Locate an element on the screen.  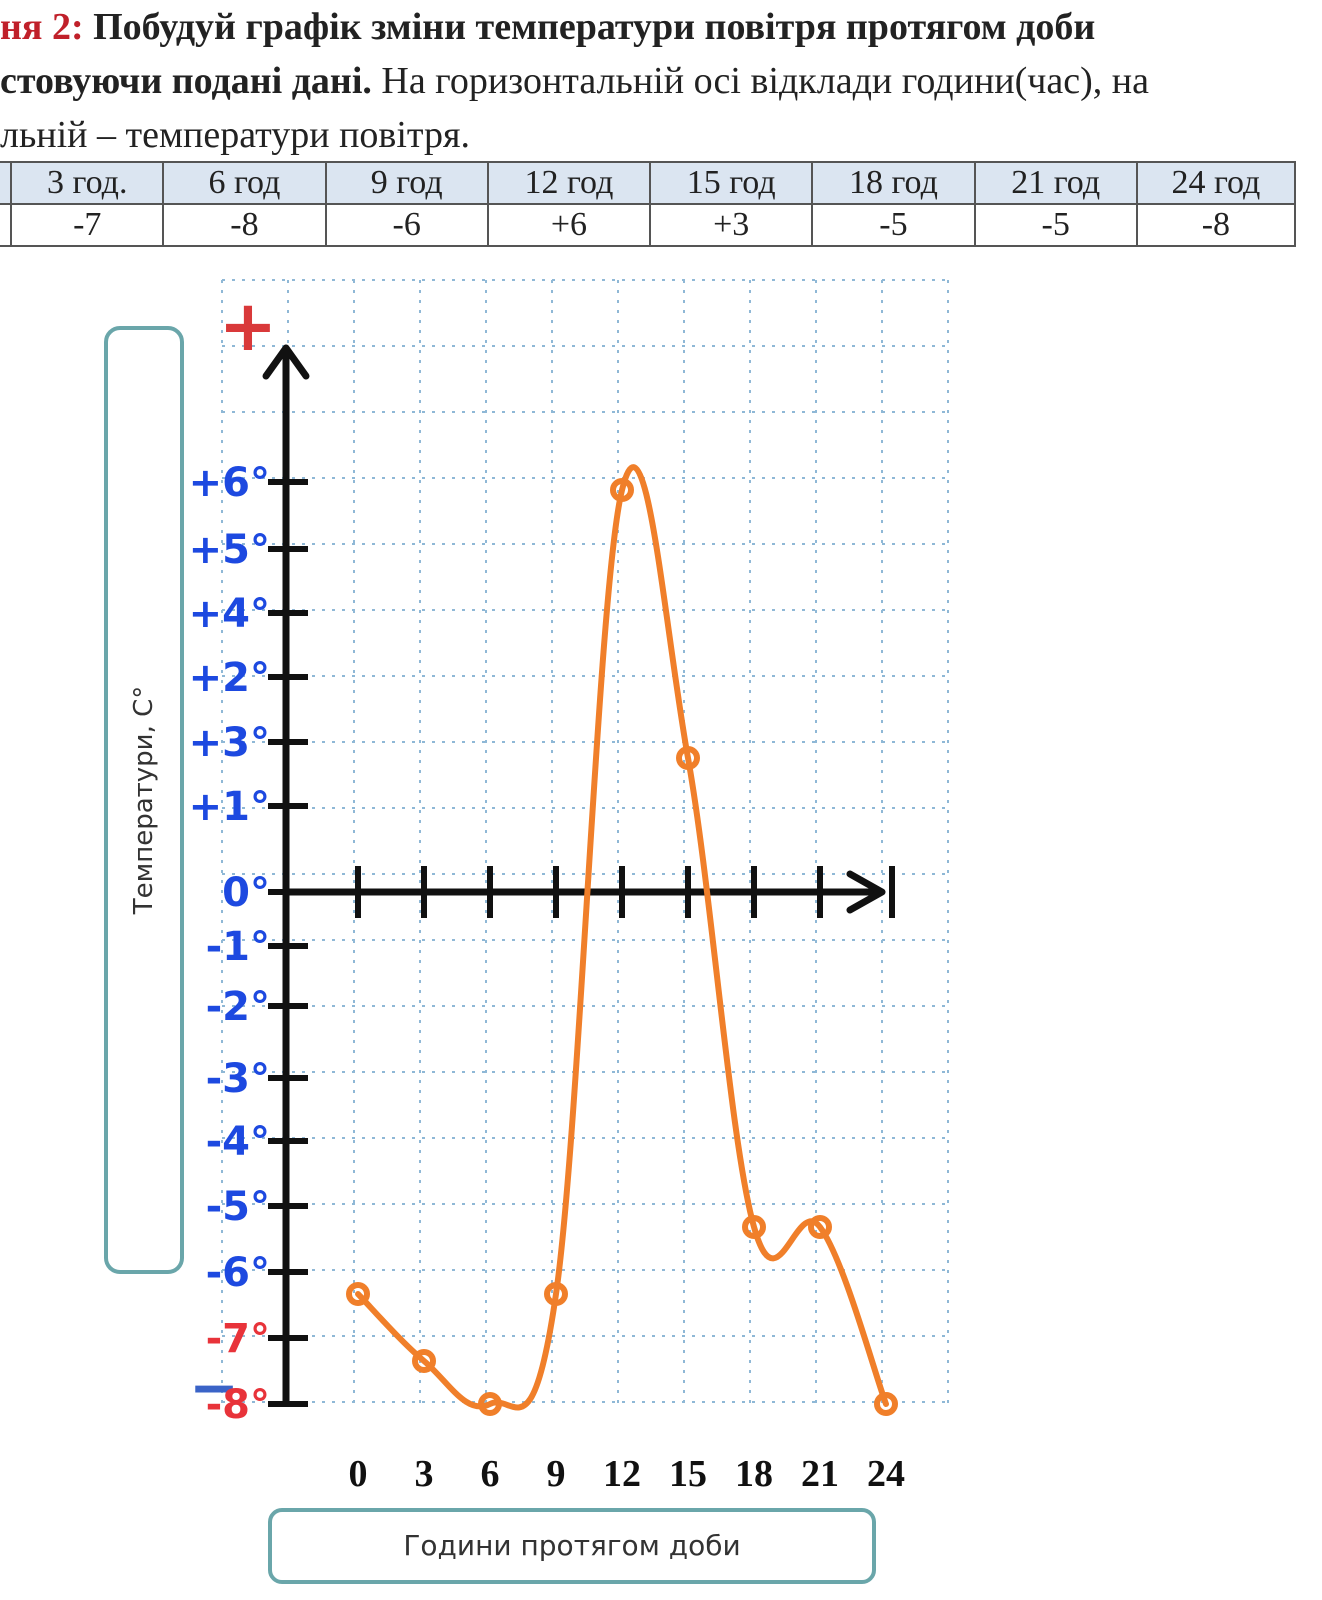
table-value-cell: +3 is located at coordinates (731, 225).